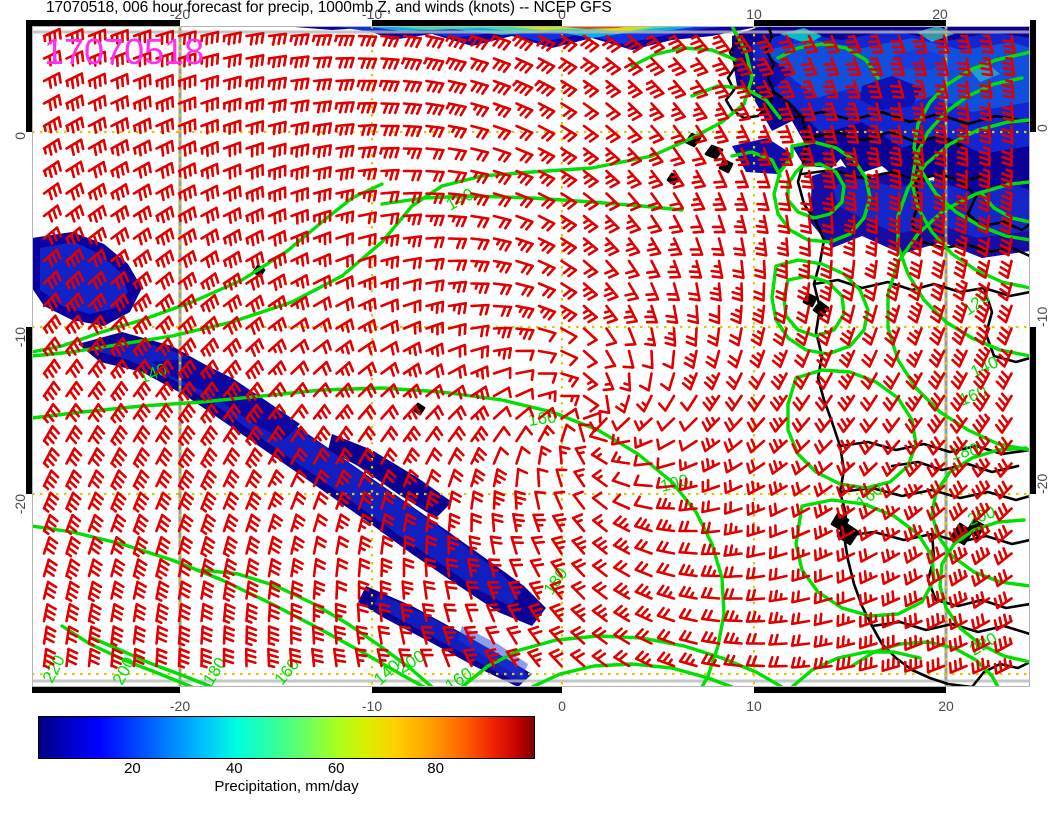 This screenshot has height=816, width=1056. I want to click on colorbar, so click(286, 737).